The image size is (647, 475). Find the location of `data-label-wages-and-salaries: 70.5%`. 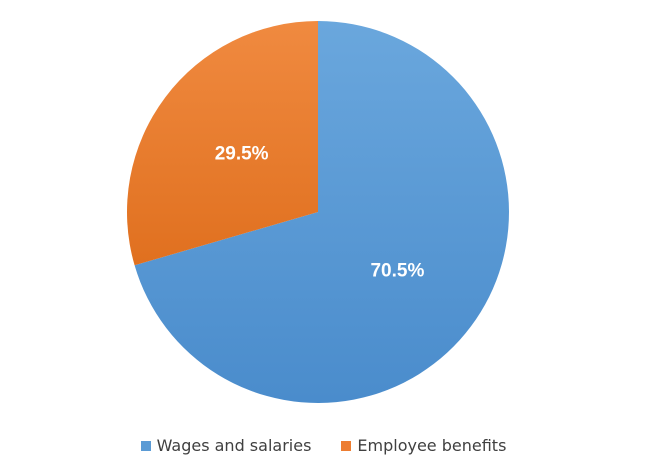

data-label-wages-and-salaries: 70.5% is located at coordinates (397, 271).